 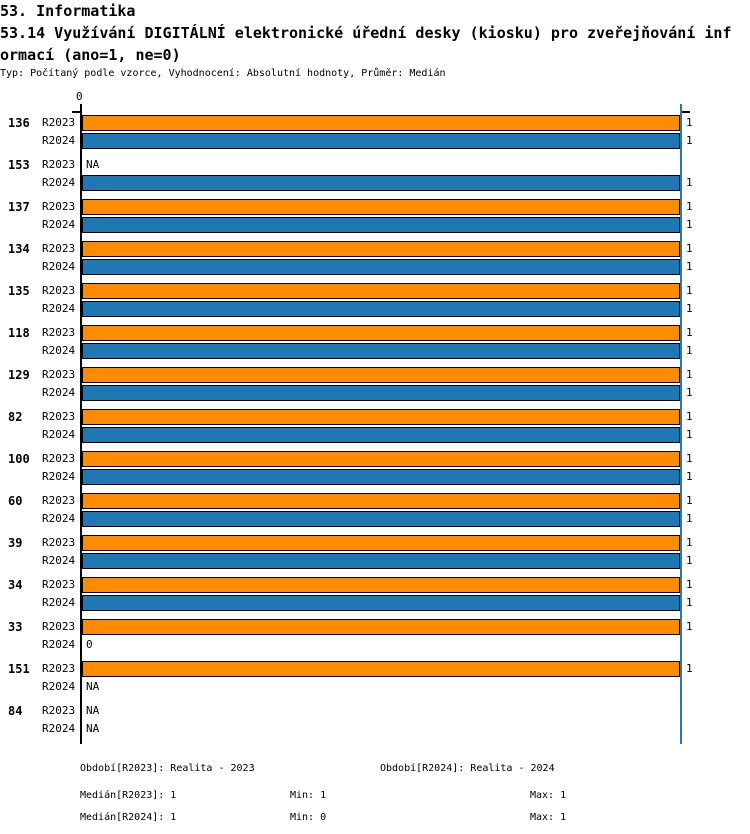 What do you see at coordinates (375, 720) in the screenshot?
I see `chart-group: 84 R2023 NA R2024 NA` at bounding box center [375, 720].